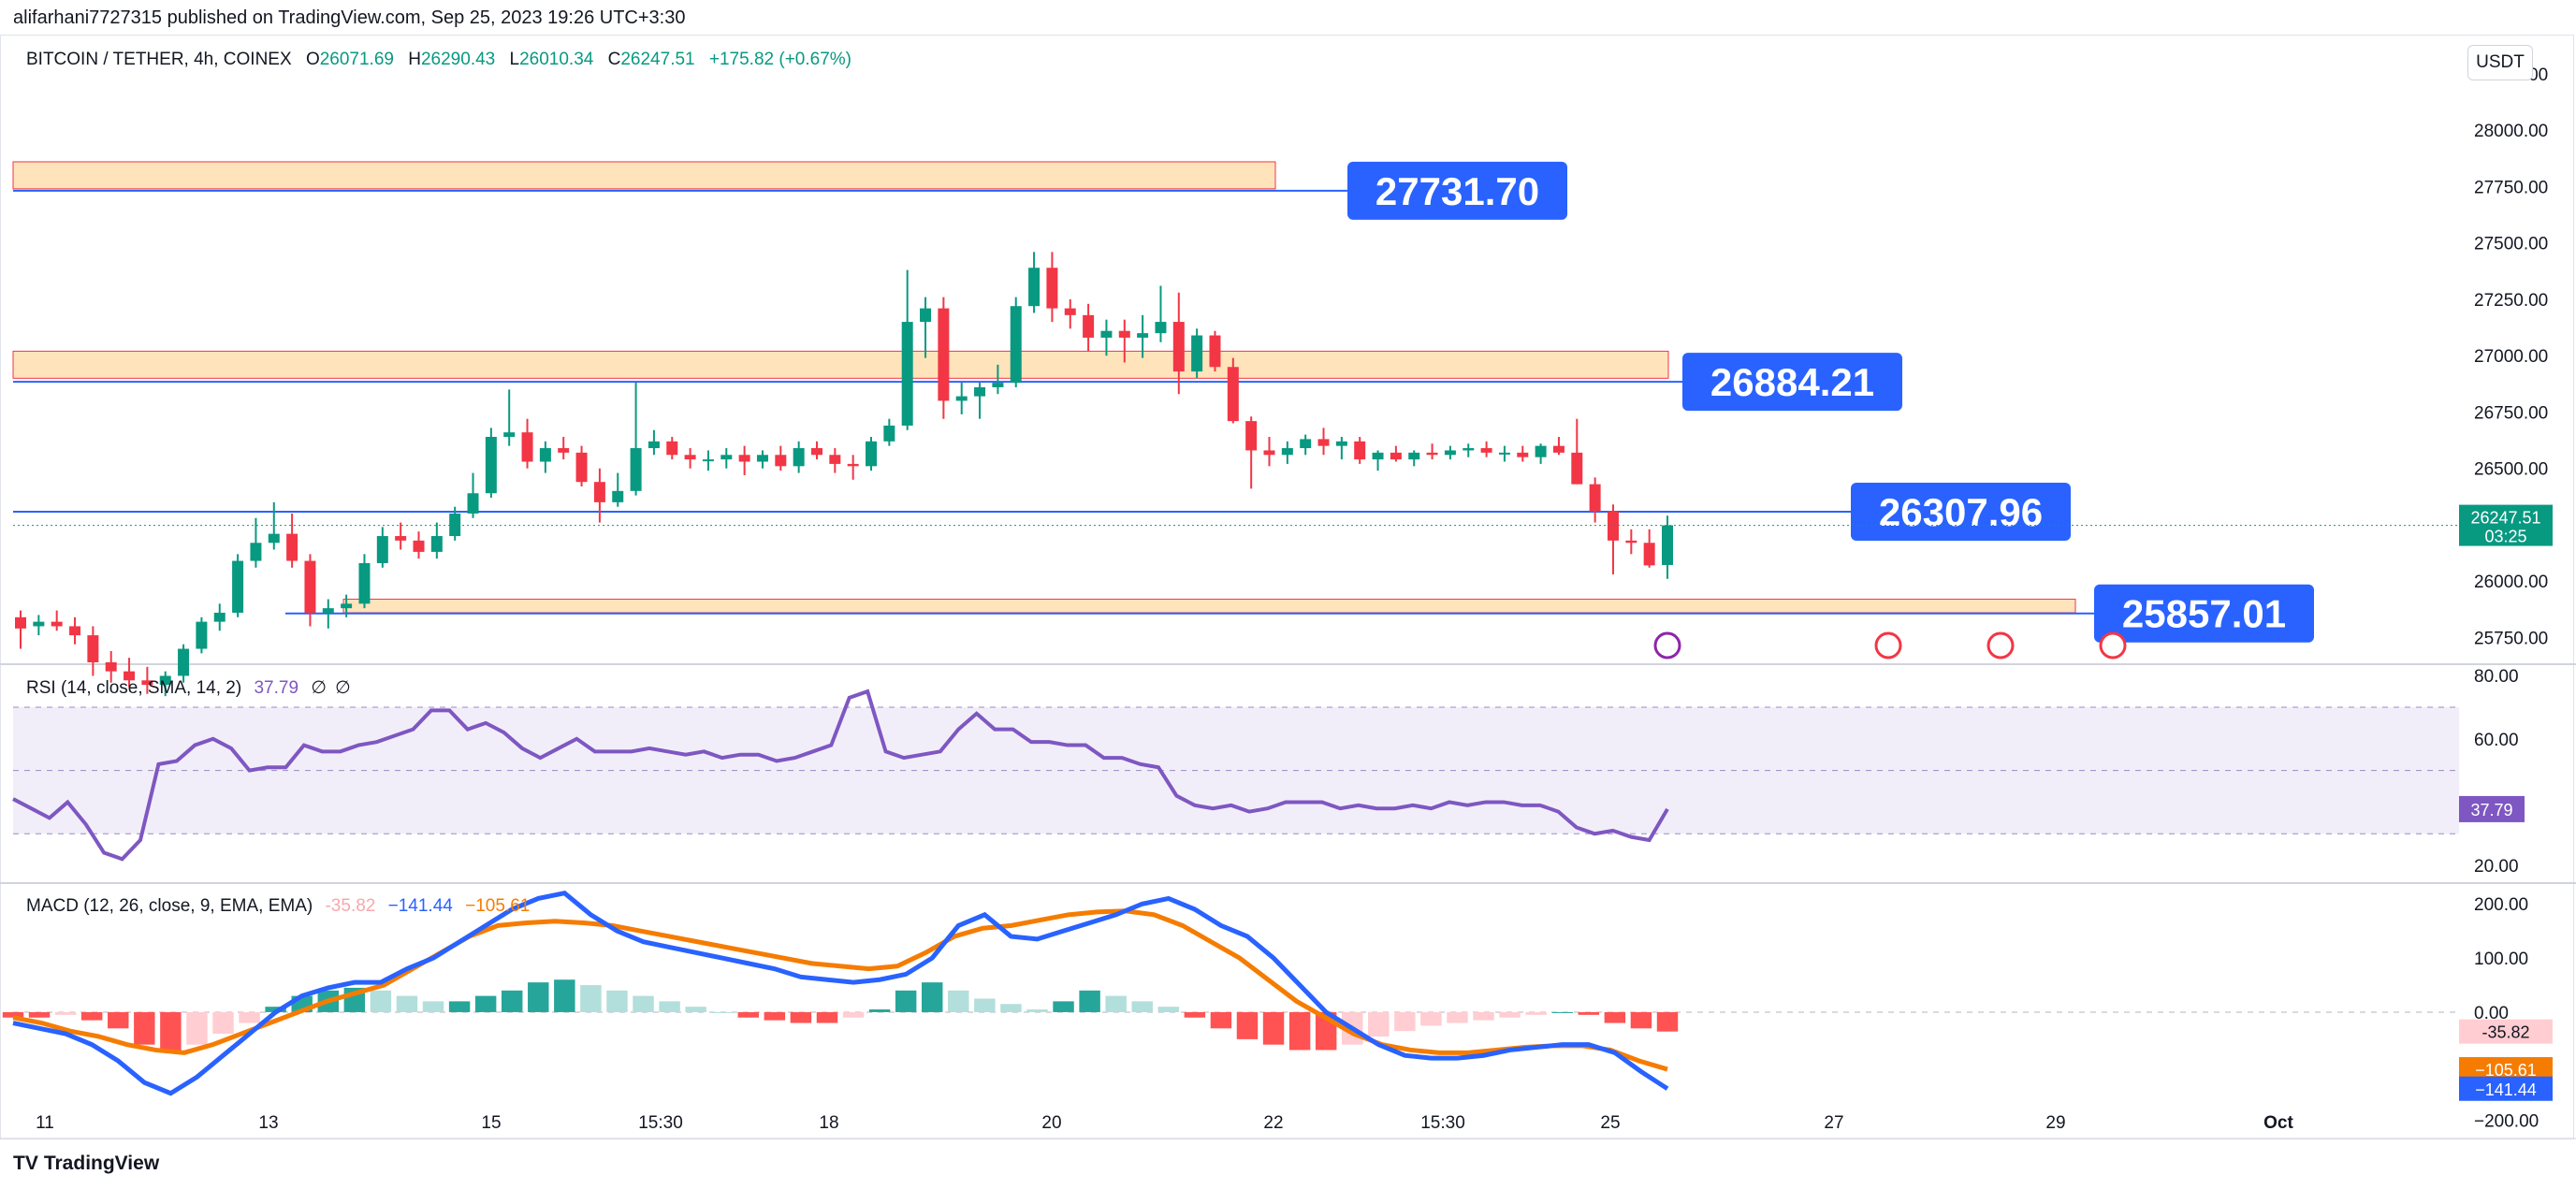  What do you see at coordinates (2506, 1122) in the screenshot?
I see `macd-tick-label: −200.00` at bounding box center [2506, 1122].